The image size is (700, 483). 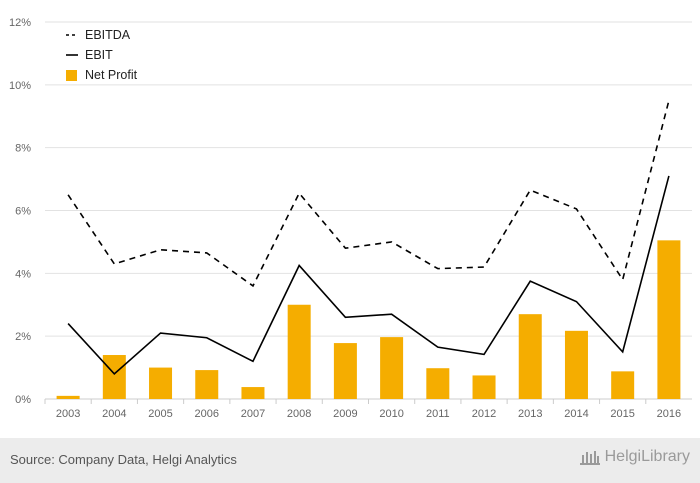 I want to click on y-tick-label: 10%, so click(x=20, y=86).